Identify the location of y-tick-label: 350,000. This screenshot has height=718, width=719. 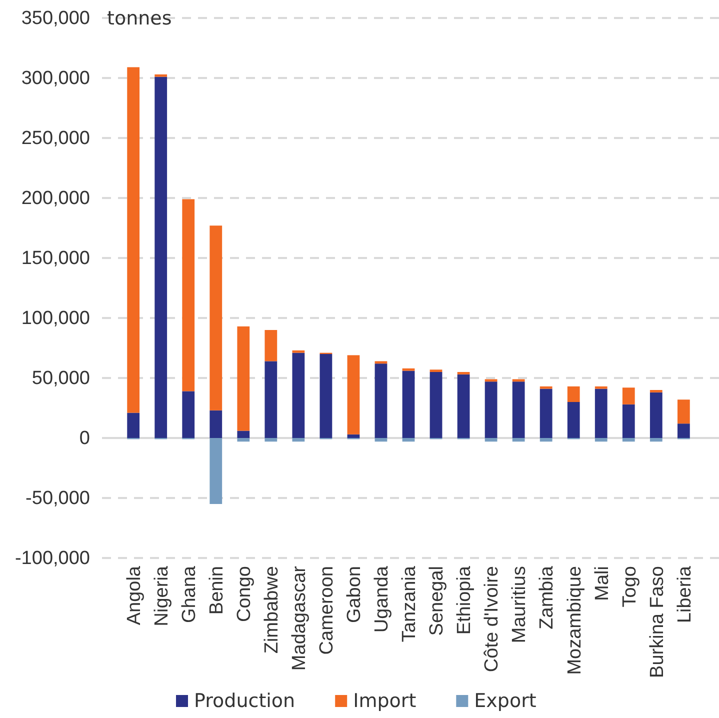
(55, 19).